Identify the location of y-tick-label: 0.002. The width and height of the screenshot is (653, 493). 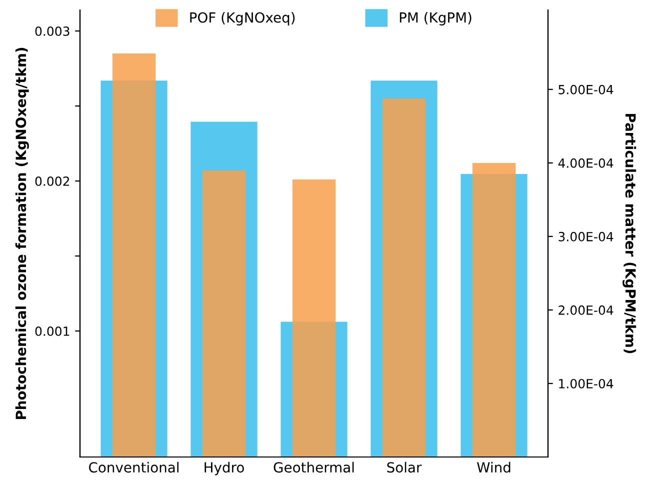
(52, 181).